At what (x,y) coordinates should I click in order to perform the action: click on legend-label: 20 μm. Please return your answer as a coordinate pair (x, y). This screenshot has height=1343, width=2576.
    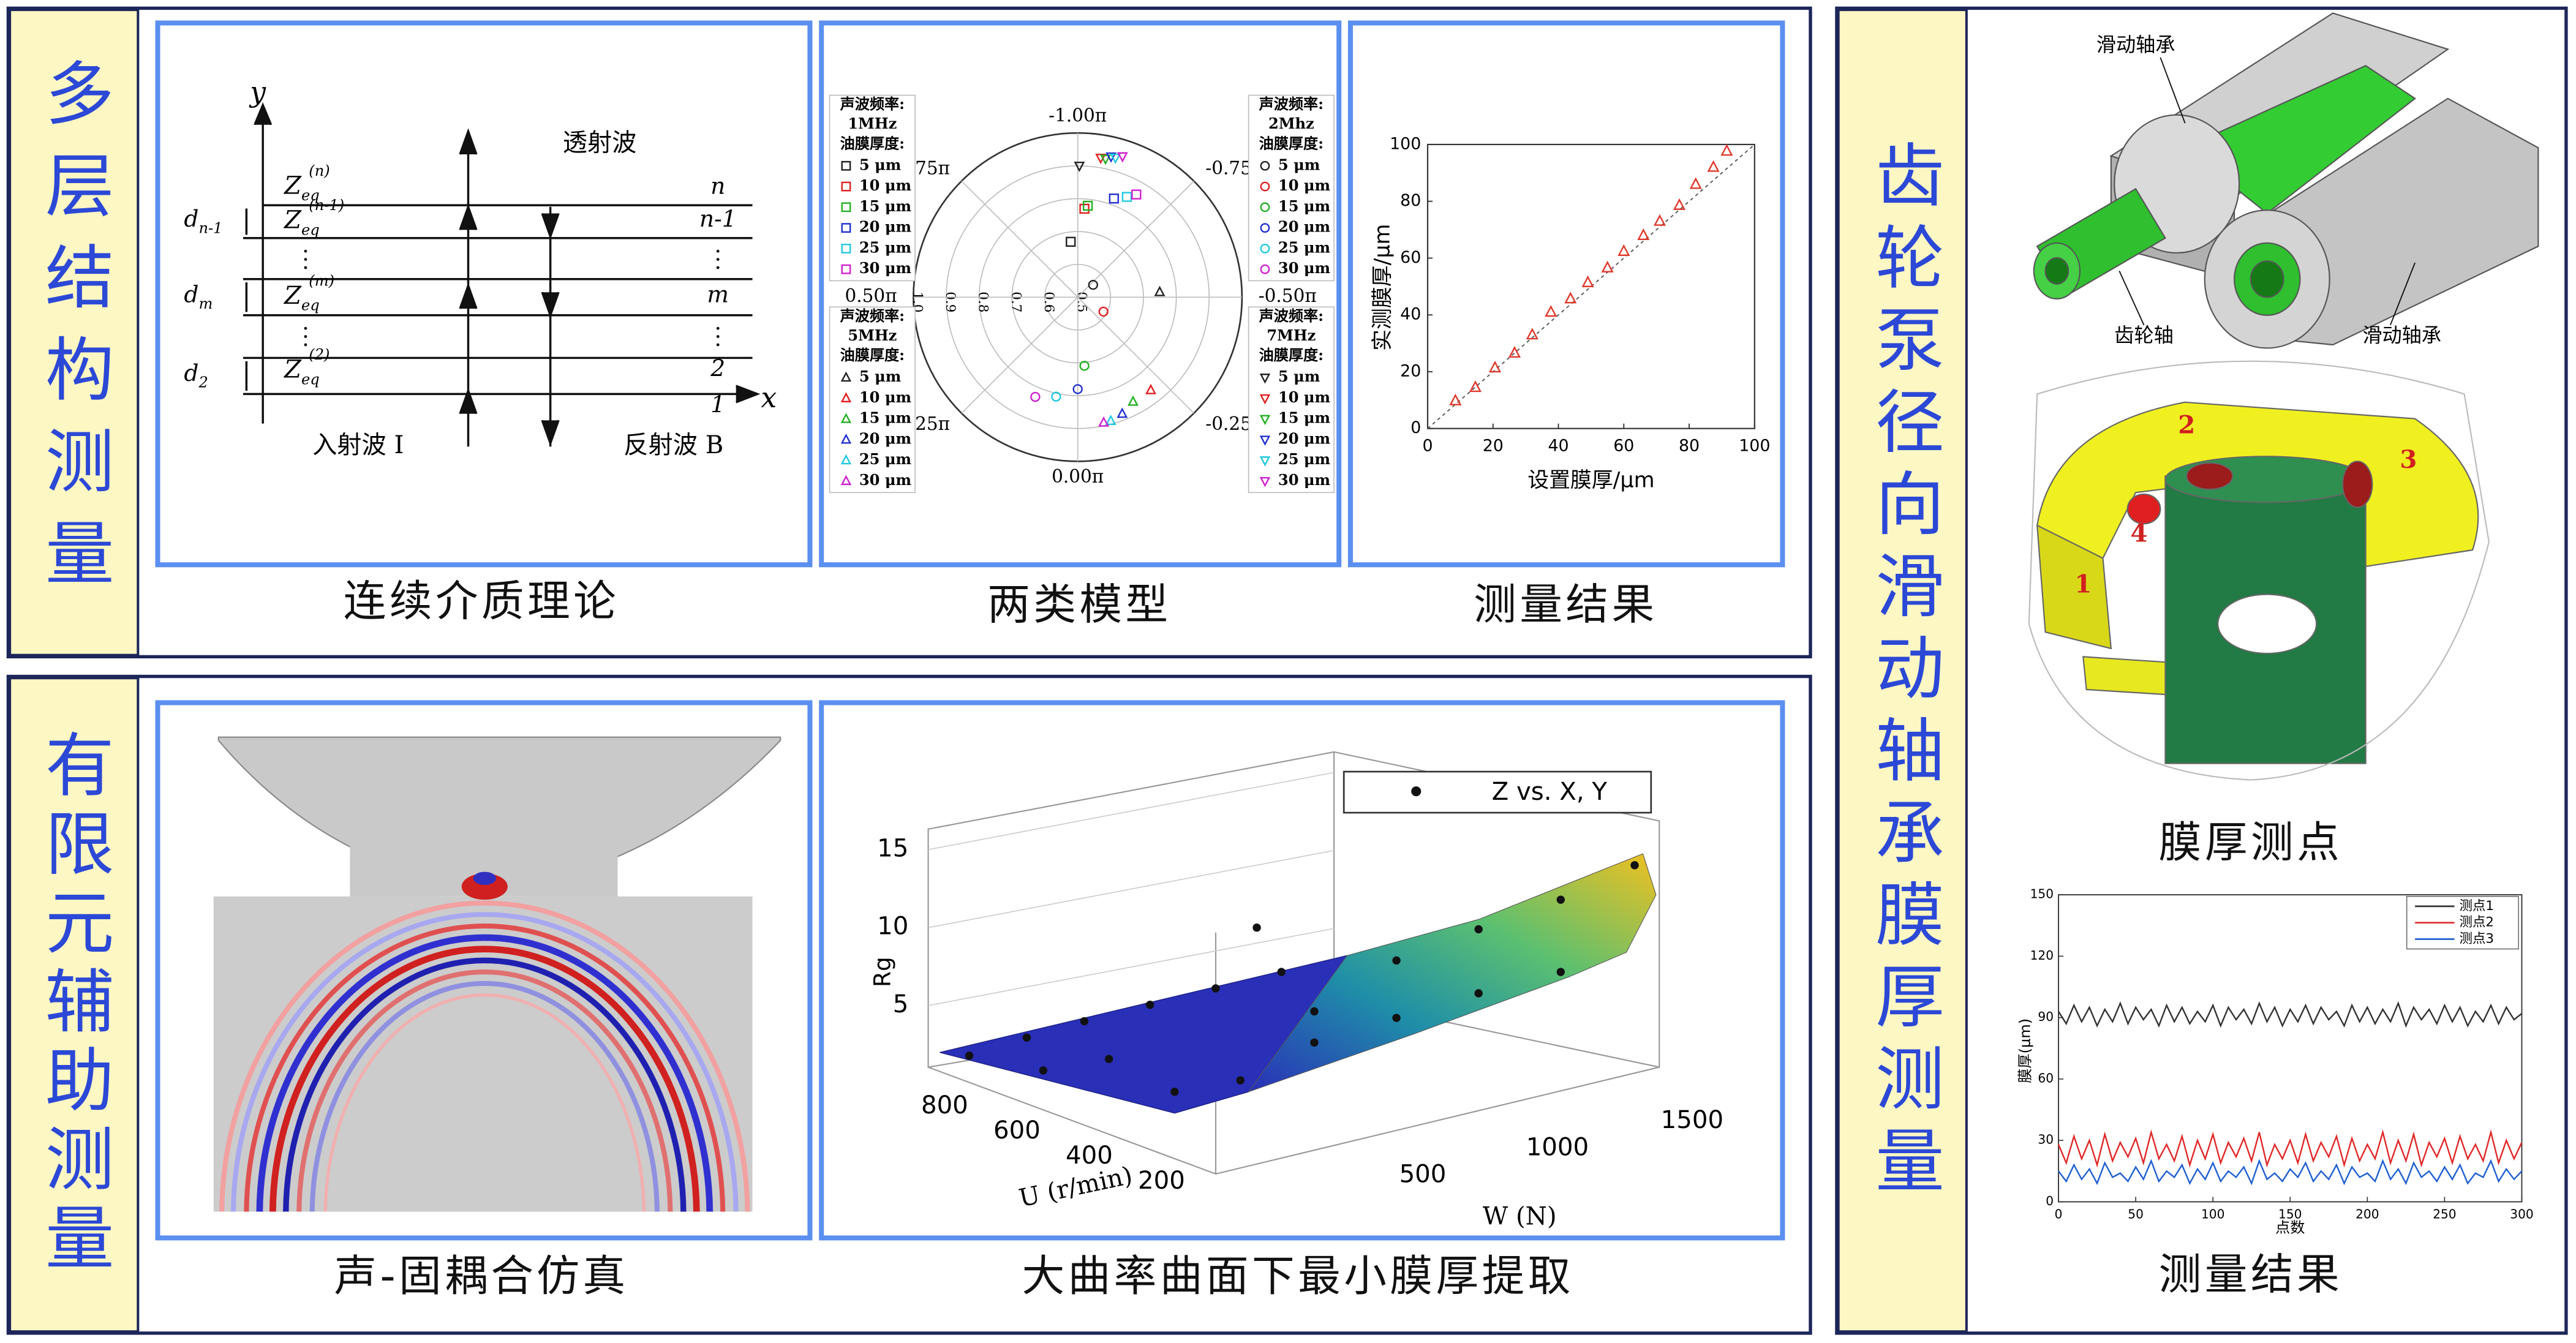
    Looking at the image, I should click on (1304, 227).